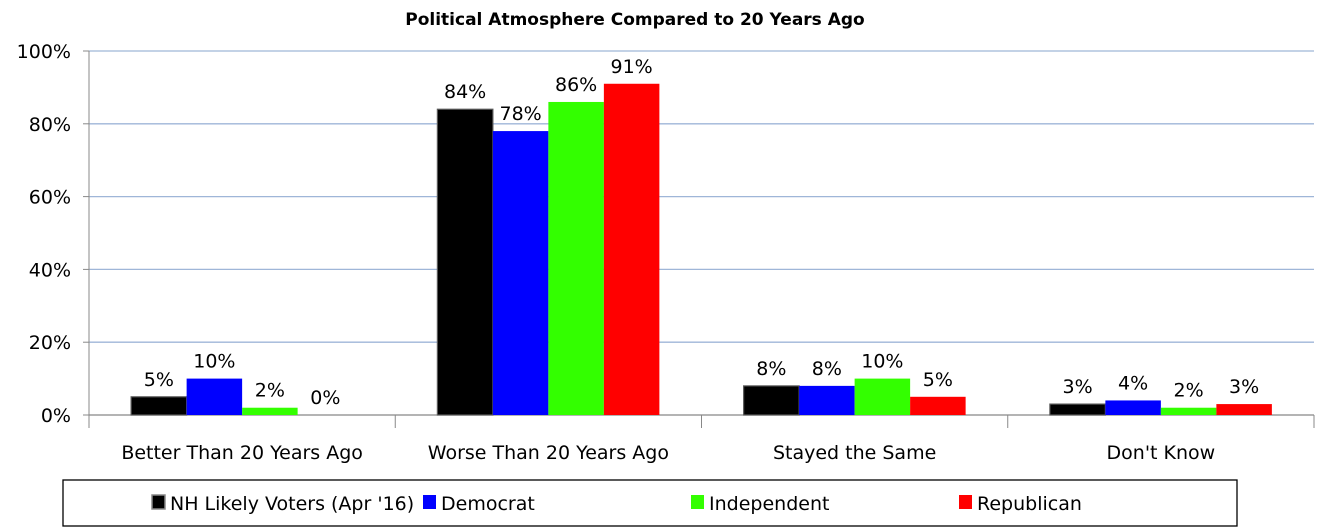  Describe the element at coordinates (854, 453) in the screenshot. I see `x-tick-label: Stayed the Same` at that location.